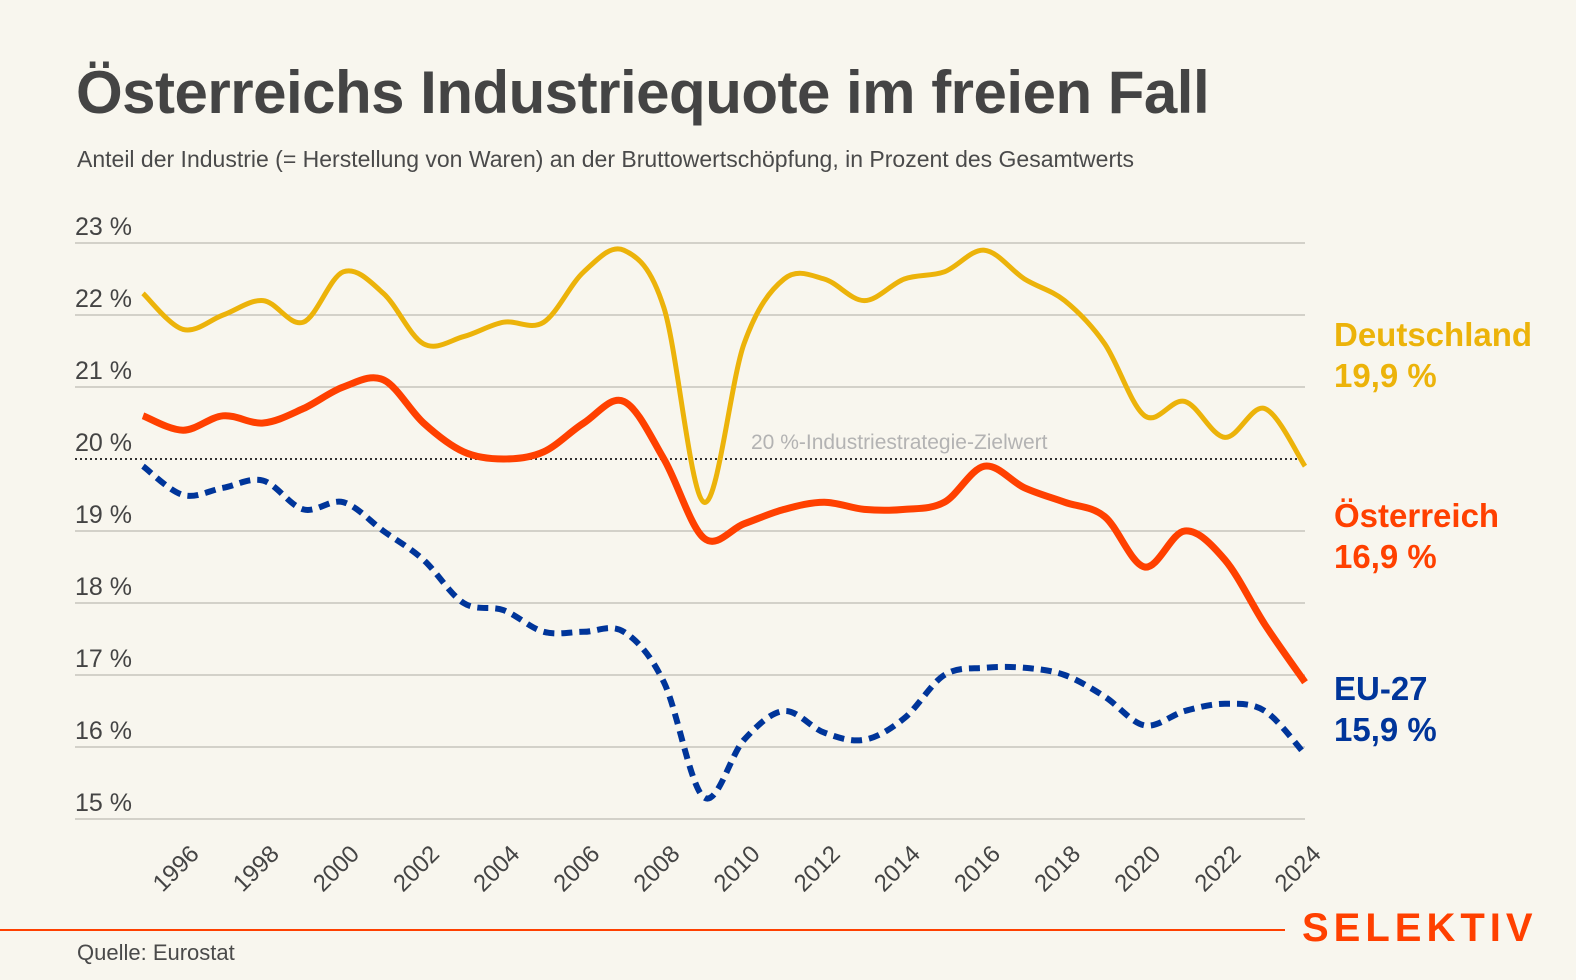 Image resolution: width=1576 pixels, height=980 pixels. Describe the element at coordinates (1385, 556) in the screenshot. I see `series-value-oesterreich: 16,9 %` at that location.